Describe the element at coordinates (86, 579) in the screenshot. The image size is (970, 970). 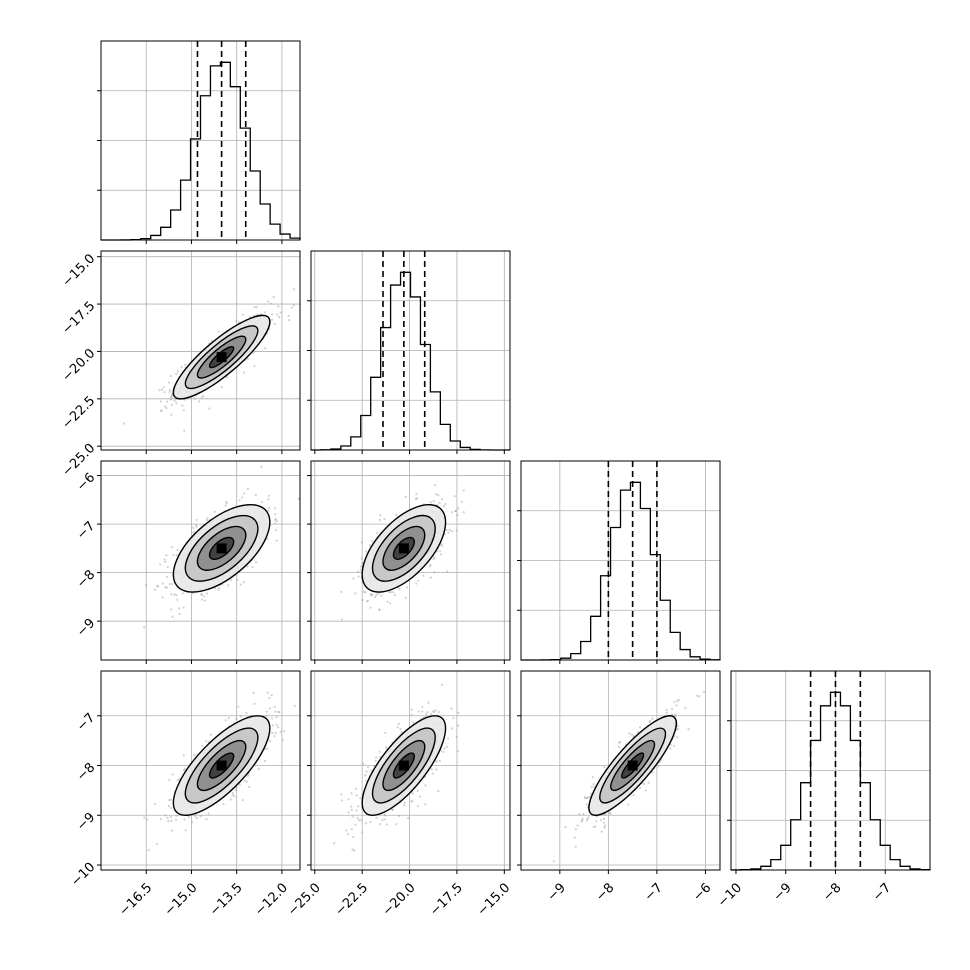
I see `y-tick-label-2-1: −8` at that location.